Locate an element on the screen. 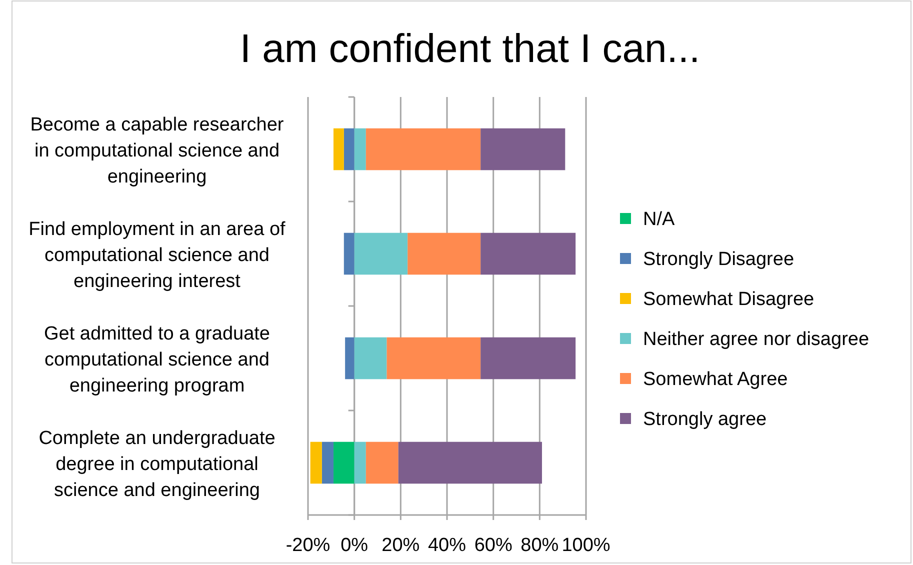  x-tick-label: 100% is located at coordinates (586, 545).